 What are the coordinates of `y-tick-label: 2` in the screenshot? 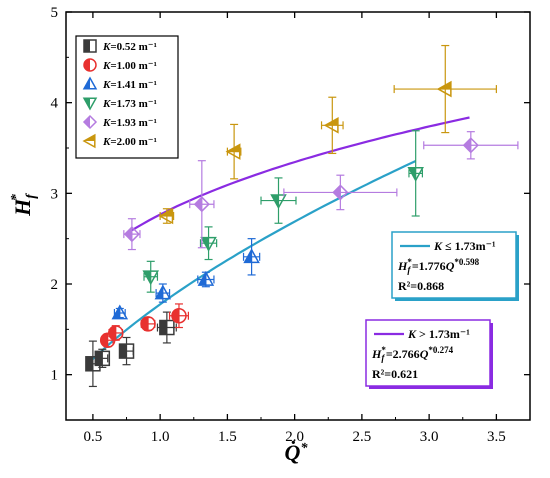 It's located at (55, 285).